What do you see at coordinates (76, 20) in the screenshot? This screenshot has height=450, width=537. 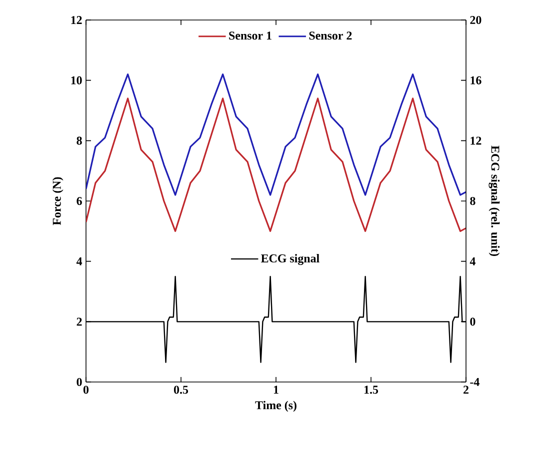 I see `y-tick-label: 12` at bounding box center [76, 20].